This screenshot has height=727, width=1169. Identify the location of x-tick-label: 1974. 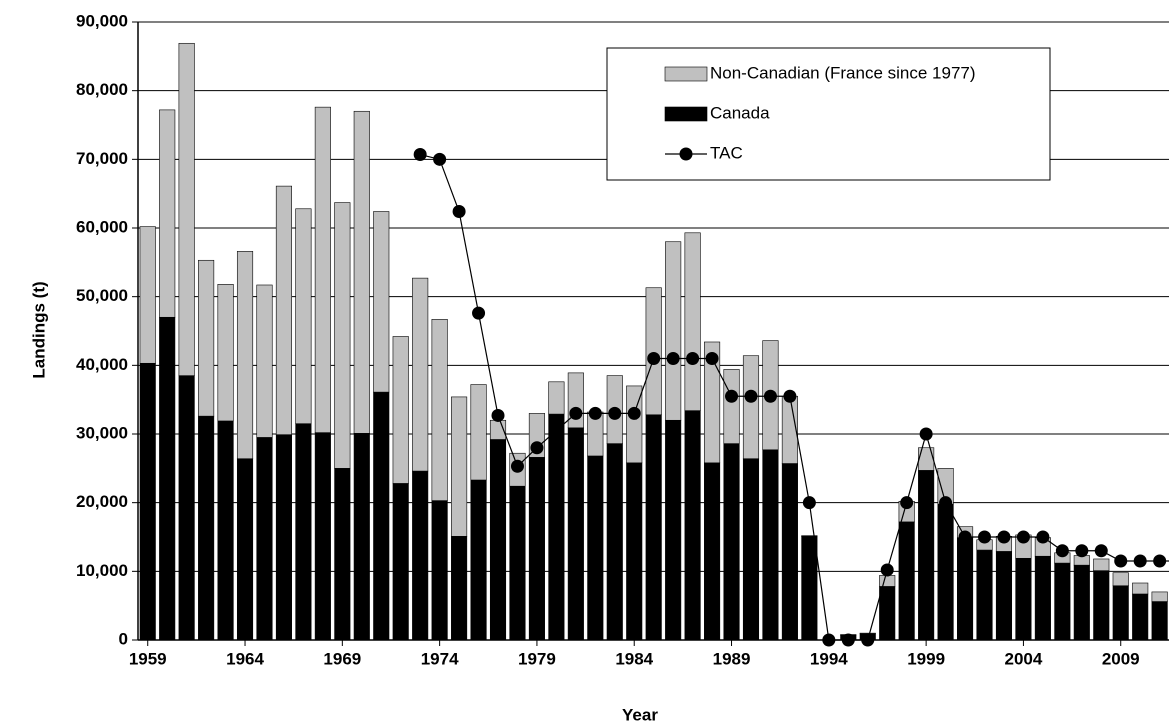
(440, 658).